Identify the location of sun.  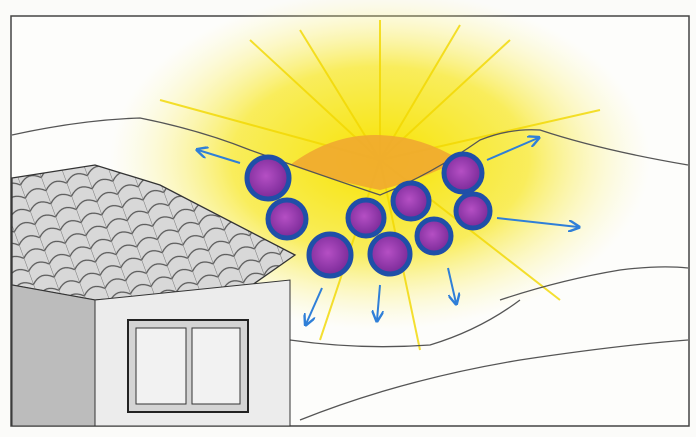
(375, 162).